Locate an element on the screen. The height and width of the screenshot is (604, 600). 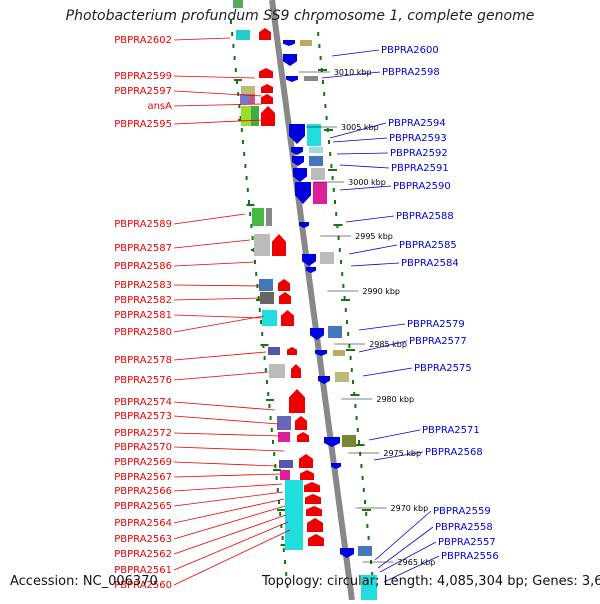
left-gene-label: PBPRA2570 is located at coordinates (143, 447).